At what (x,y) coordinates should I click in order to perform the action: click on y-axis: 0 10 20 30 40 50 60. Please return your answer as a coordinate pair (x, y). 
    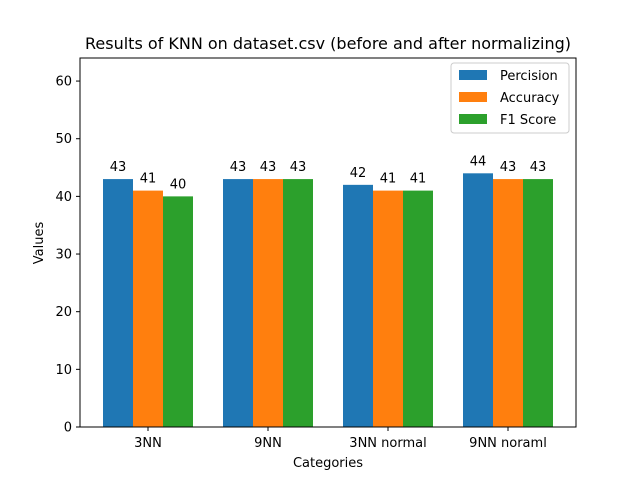
    Looking at the image, I should click on (67, 255).